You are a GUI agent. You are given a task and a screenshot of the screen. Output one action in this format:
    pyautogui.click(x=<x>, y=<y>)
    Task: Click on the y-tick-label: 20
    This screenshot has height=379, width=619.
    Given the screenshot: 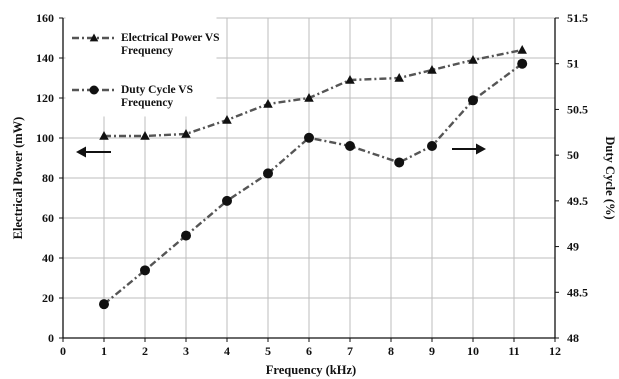 What is the action you would take?
    pyautogui.click(x=48, y=298)
    